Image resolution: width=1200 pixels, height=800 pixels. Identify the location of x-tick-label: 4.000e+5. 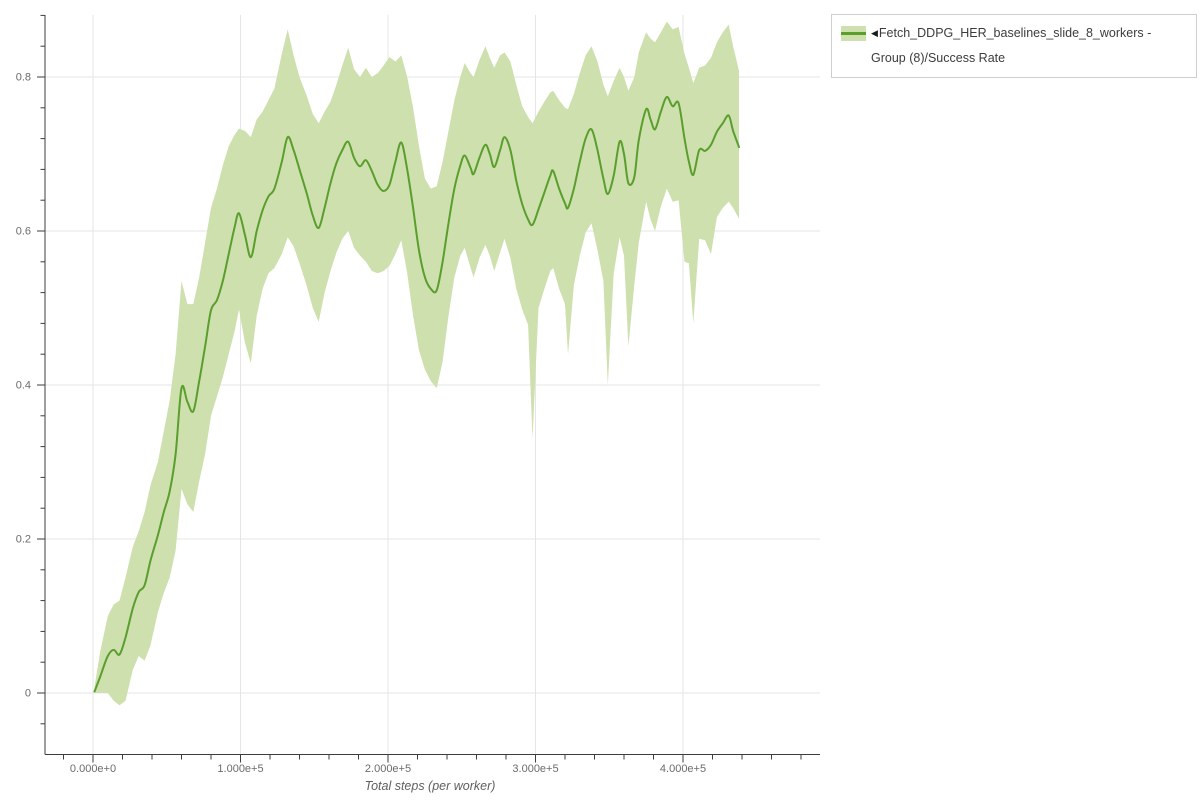
(683, 769).